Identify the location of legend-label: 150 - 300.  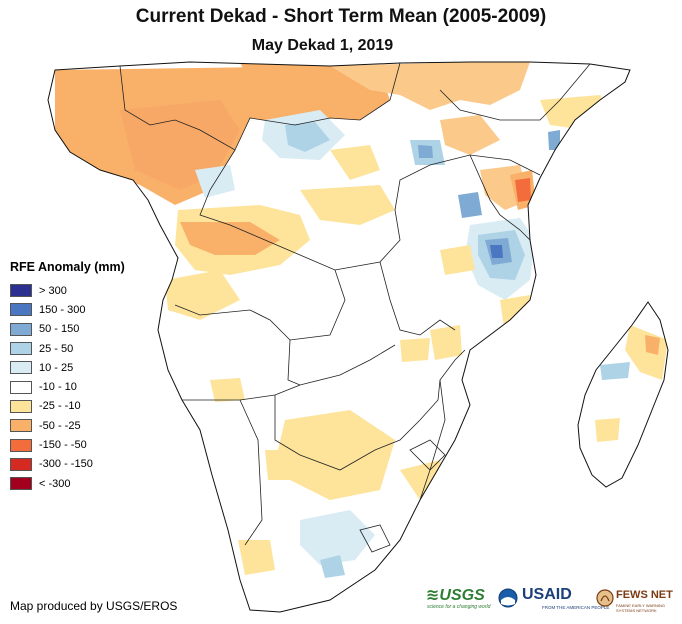
(62, 309).